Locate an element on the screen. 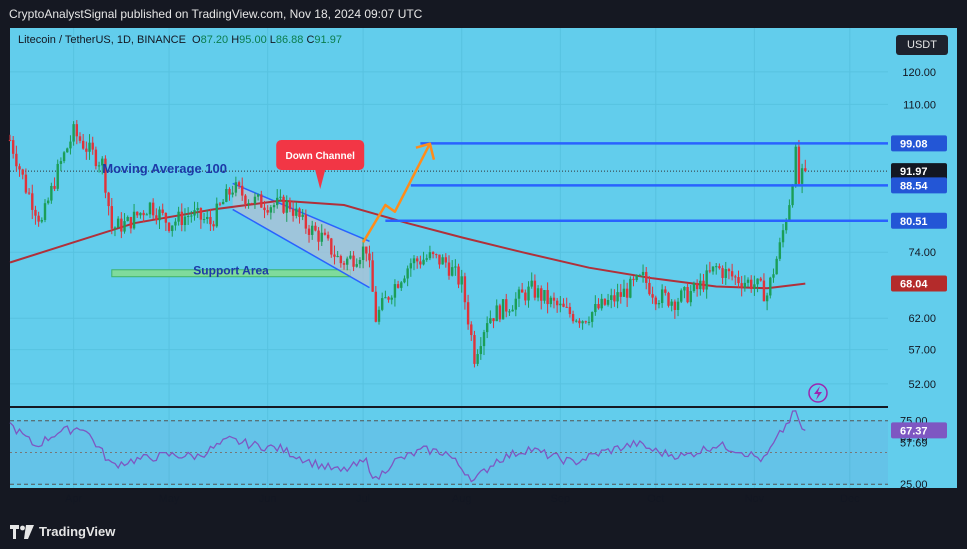 Image resolution: width=967 pixels, height=549 pixels. projection-arrow-head is located at coordinates (425, 151).